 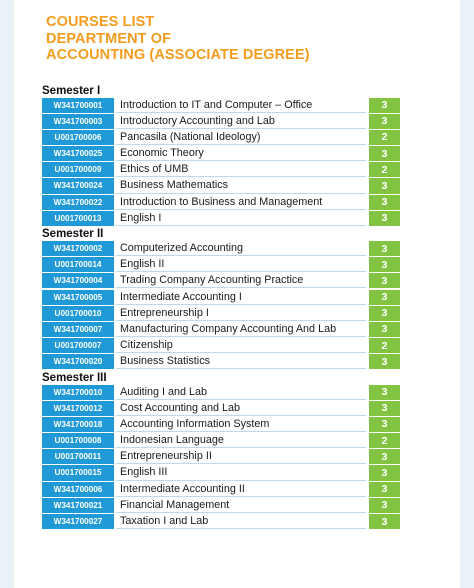 I want to click on course-row: U001700011 Entrepreneurship II 3, so click(x=251, y=457).